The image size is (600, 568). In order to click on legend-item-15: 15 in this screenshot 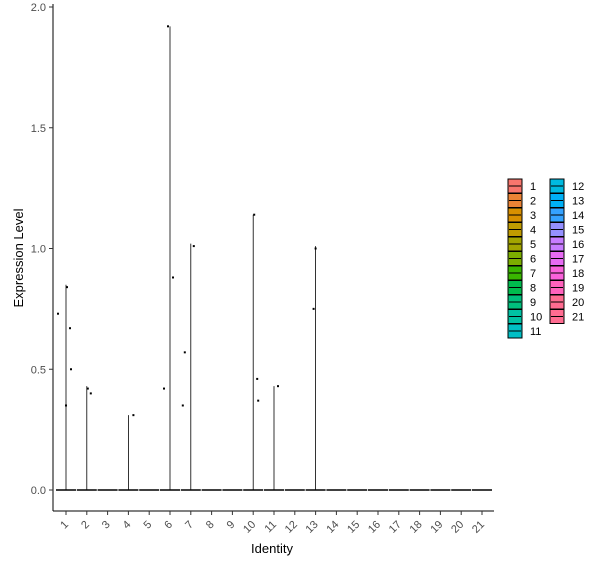, I will do `click(566, 229)`.